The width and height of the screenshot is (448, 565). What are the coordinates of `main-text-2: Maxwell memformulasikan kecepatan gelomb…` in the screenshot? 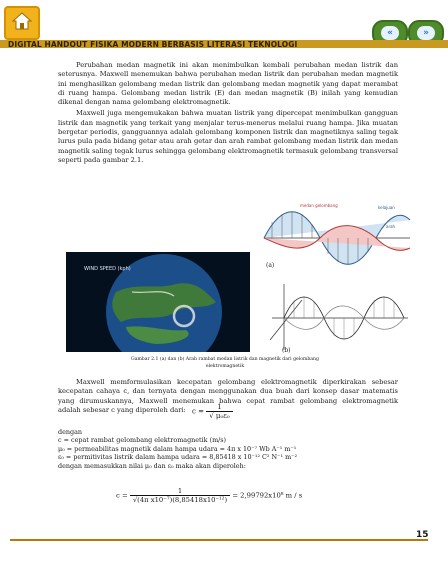 It's located at (228, 396).